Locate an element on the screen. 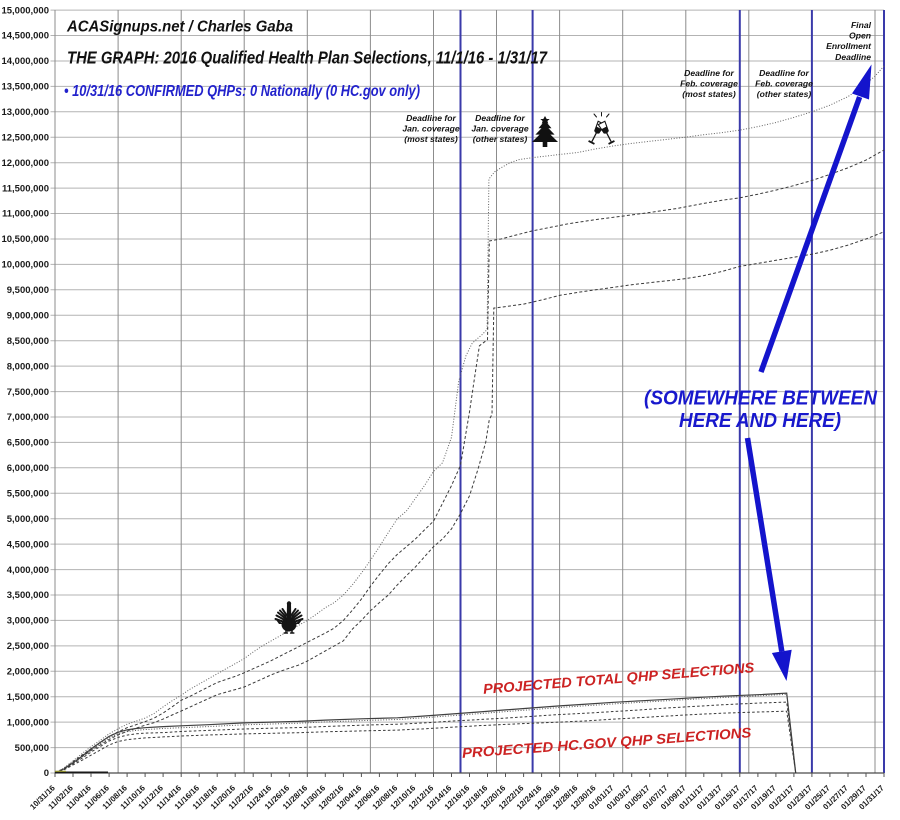  svg-text: 10,500,000 is located at coordinates (25, 239).